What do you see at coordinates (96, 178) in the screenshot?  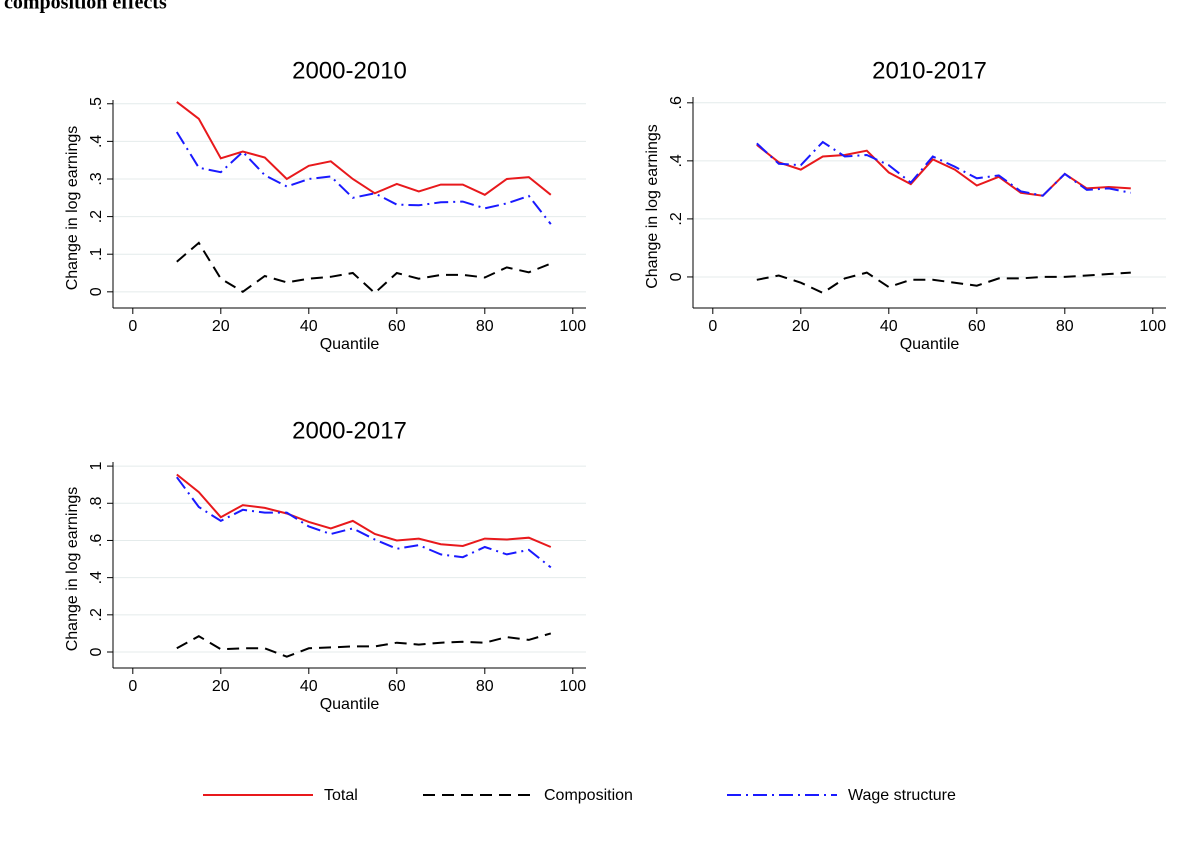 I see `y-tick-label: .3` at bounding box center [96, 178].